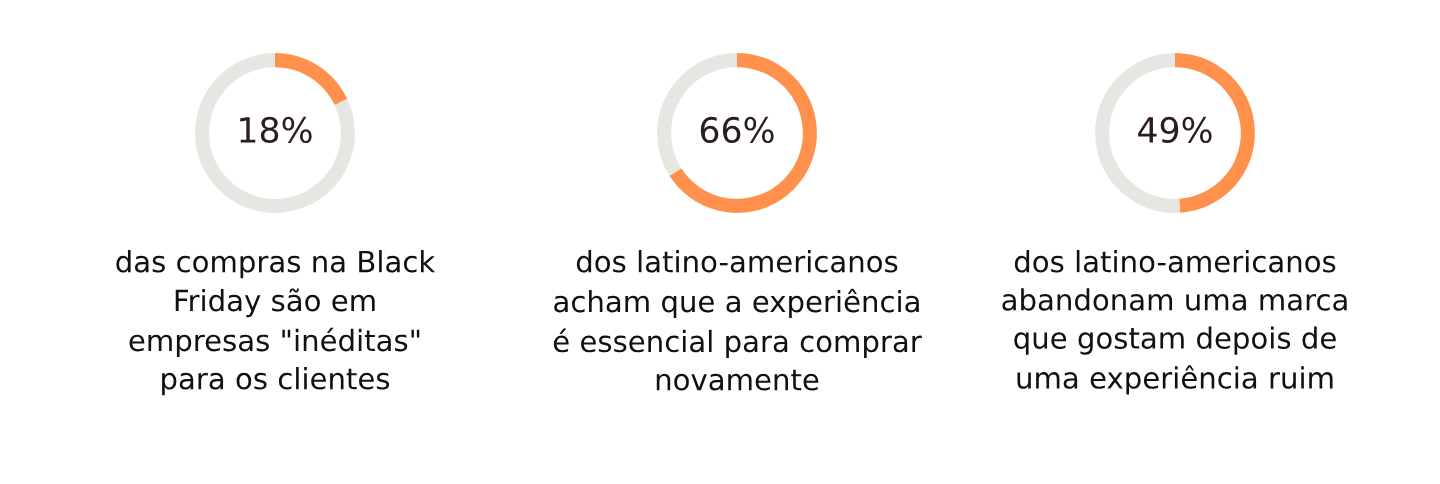  I want to click on data-label: 66%, so click(737, 130).